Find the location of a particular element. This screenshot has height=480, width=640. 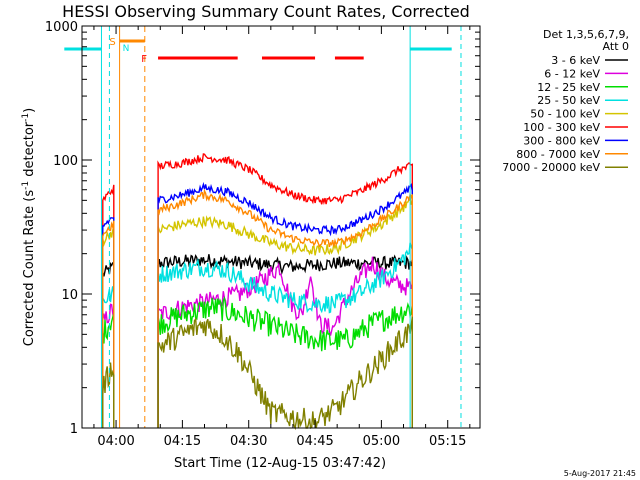

legend-entry-label: 50 - 100 keV is located at coordinates (565, 114).